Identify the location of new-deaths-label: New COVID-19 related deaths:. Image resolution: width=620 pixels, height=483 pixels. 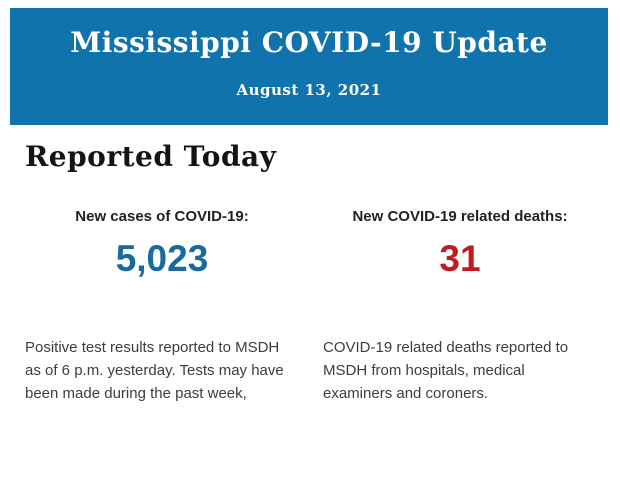
(460, 216).